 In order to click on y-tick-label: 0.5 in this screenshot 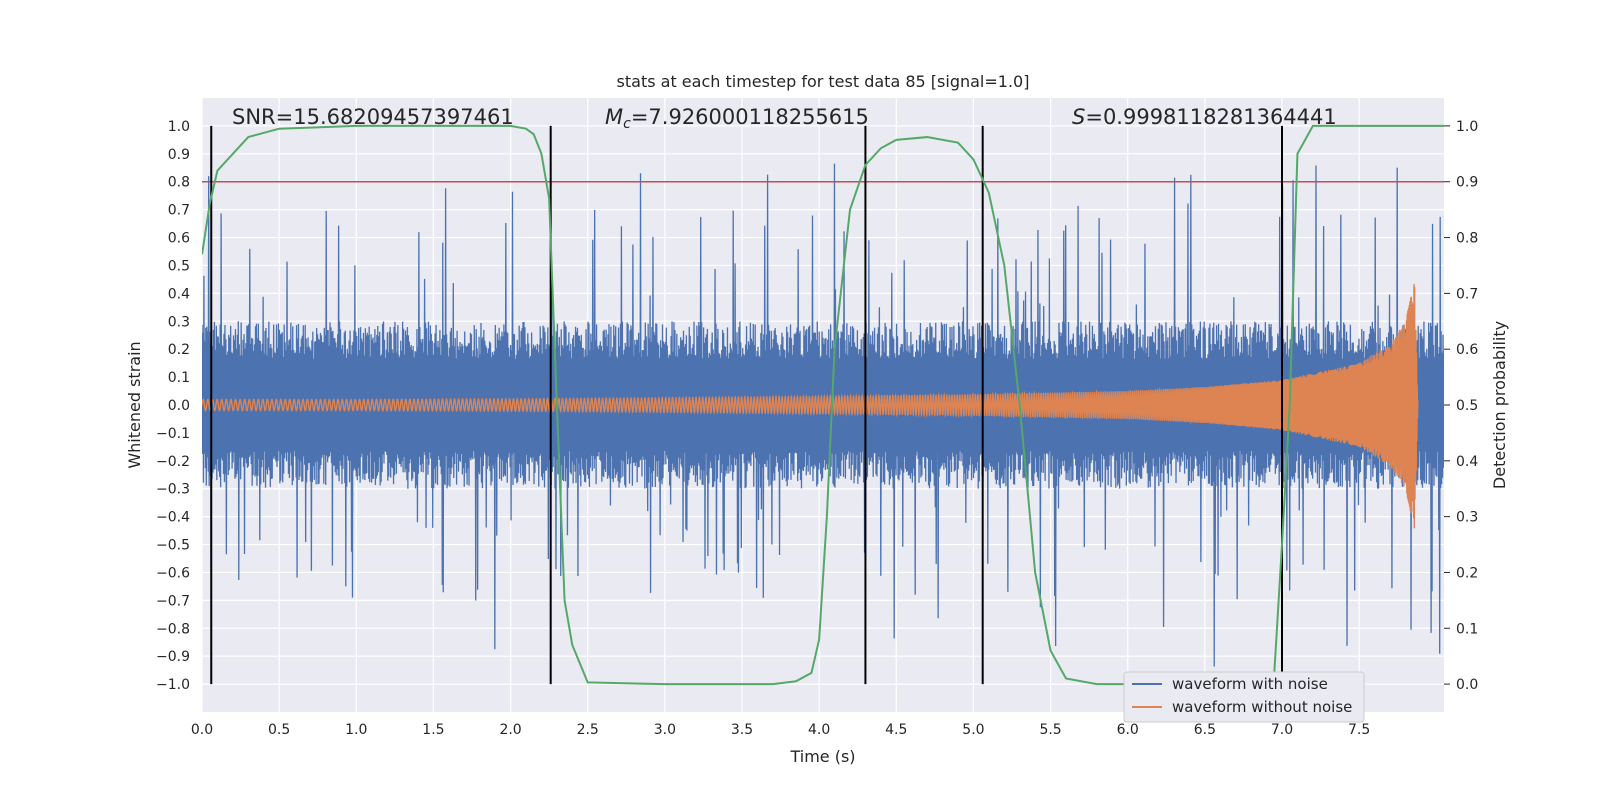, I will do `click(179, 266)`.